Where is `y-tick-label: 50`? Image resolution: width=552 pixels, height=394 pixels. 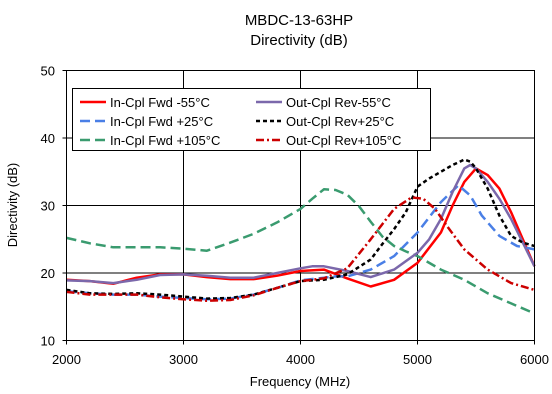
y-tick-label: 50 is located at coordinates (48, 71).